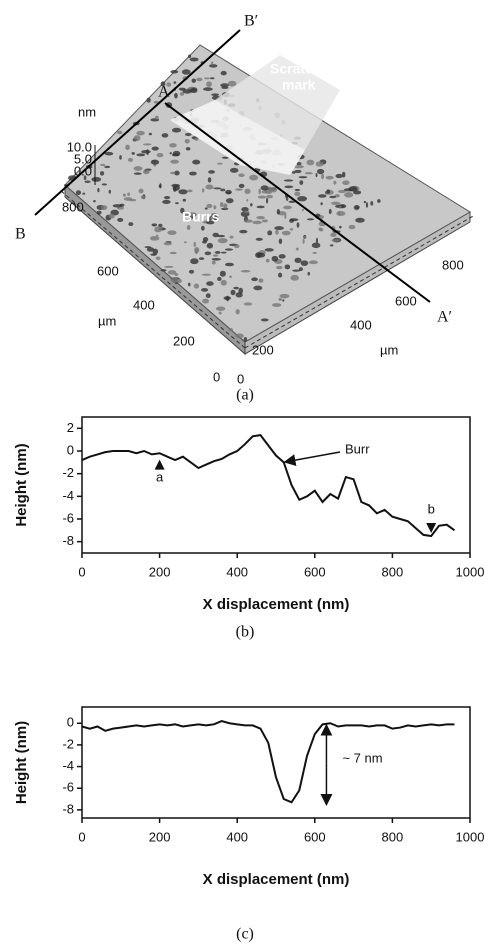 The width and height of the screenshot is (489, 948). What do you see at coordinates (159, 464) in the screenshot?
I see `annotation-arrow` at bounding box center [159, 464].